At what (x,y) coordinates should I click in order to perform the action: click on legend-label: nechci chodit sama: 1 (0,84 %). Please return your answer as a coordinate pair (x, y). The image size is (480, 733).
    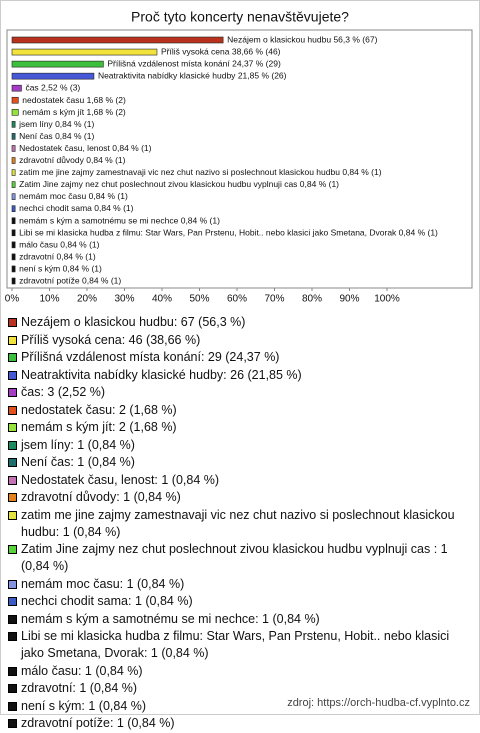
    Looking at the image, I should click on (107, 601).